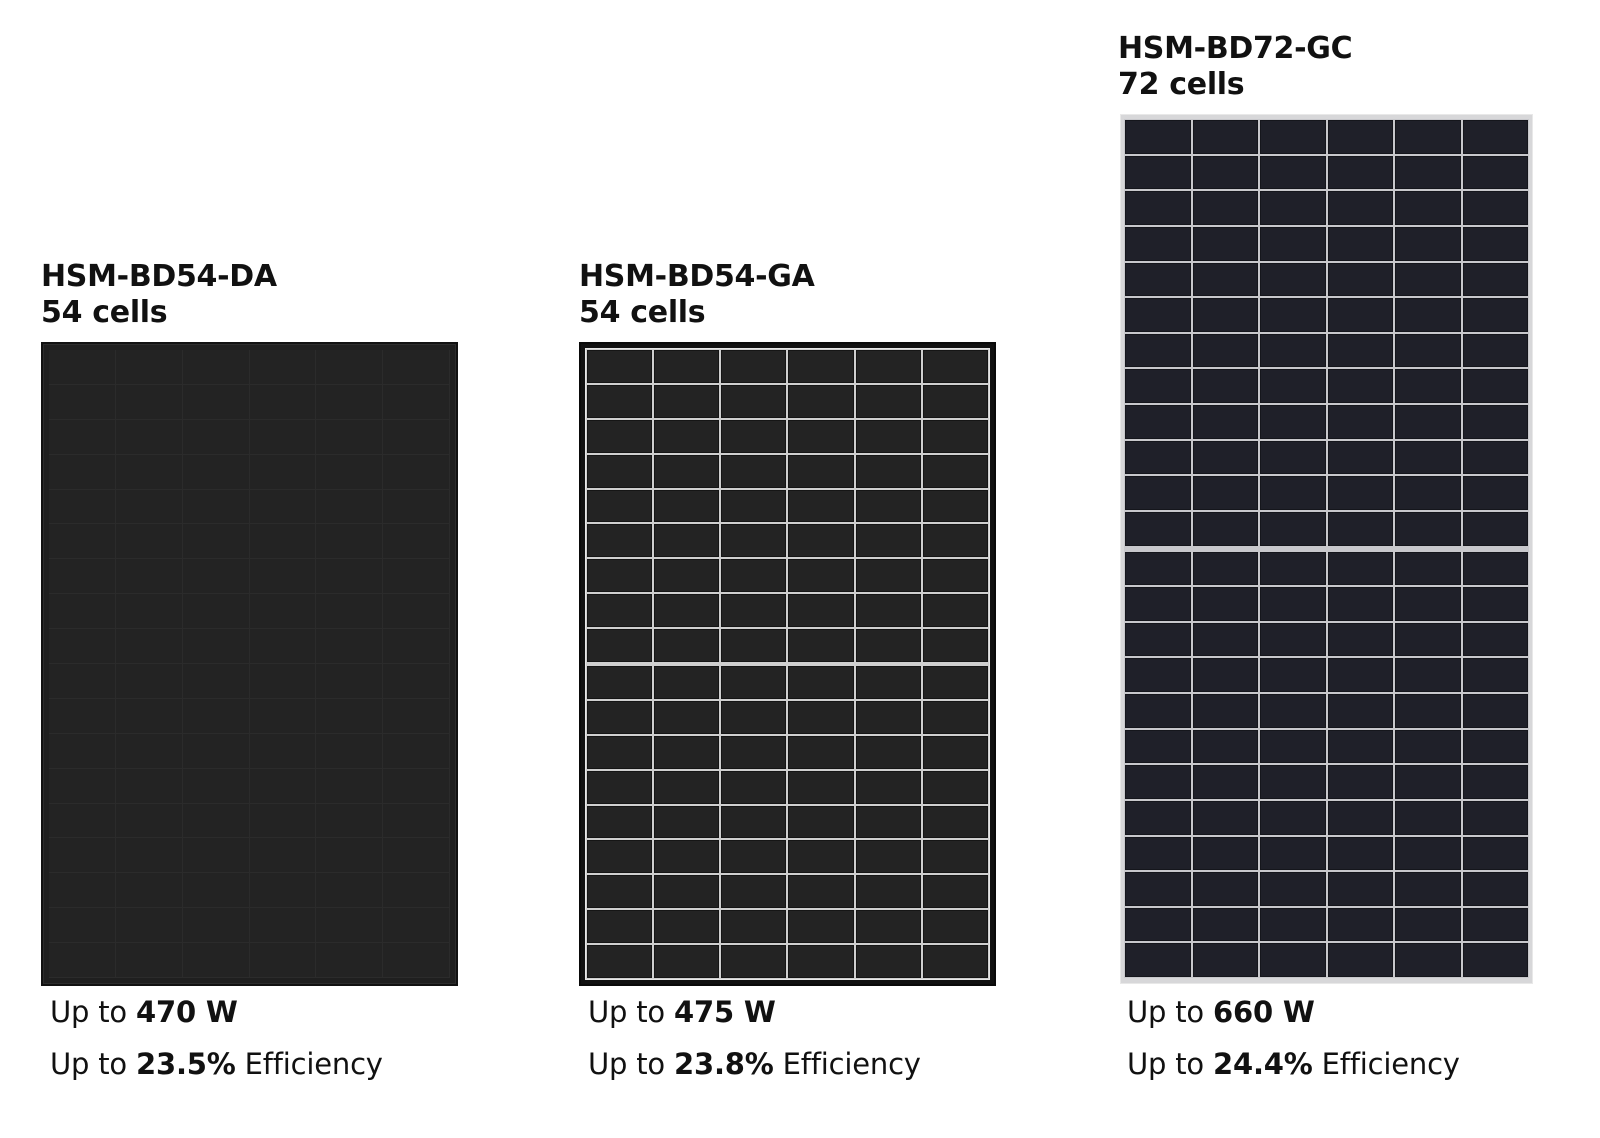 The image size is (1600, 1138). Describe the element at coordinates (1390, 1064) in the screenshot. I see `efficiency-suffix: Efficiency` at that location.